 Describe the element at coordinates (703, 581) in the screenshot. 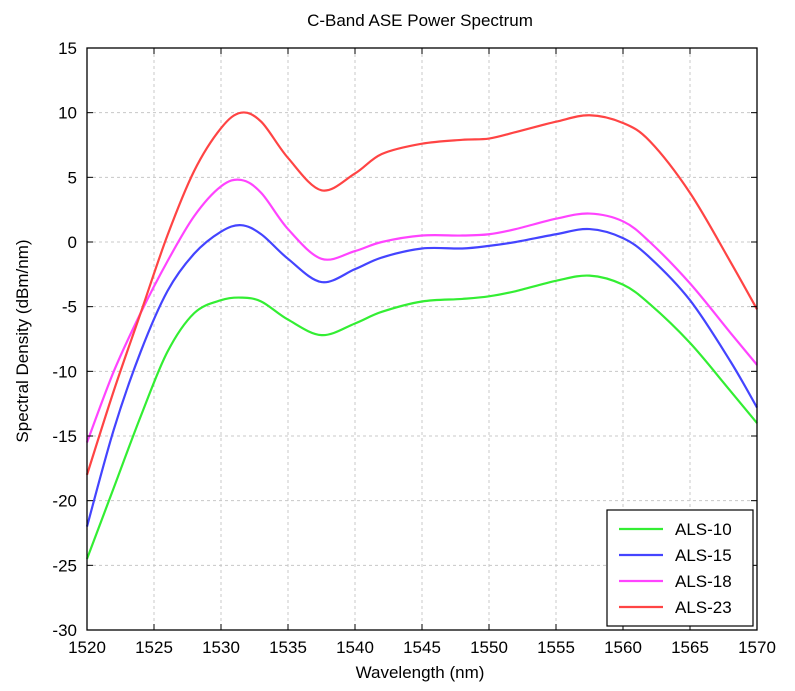

I see `legend-label: ALS-18` at that location.